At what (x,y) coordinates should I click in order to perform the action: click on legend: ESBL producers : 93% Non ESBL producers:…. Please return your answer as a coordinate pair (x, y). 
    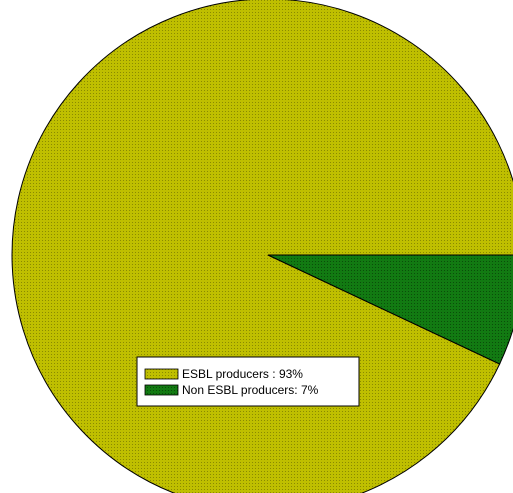
    Looking at the image, I should click on (248, 381).